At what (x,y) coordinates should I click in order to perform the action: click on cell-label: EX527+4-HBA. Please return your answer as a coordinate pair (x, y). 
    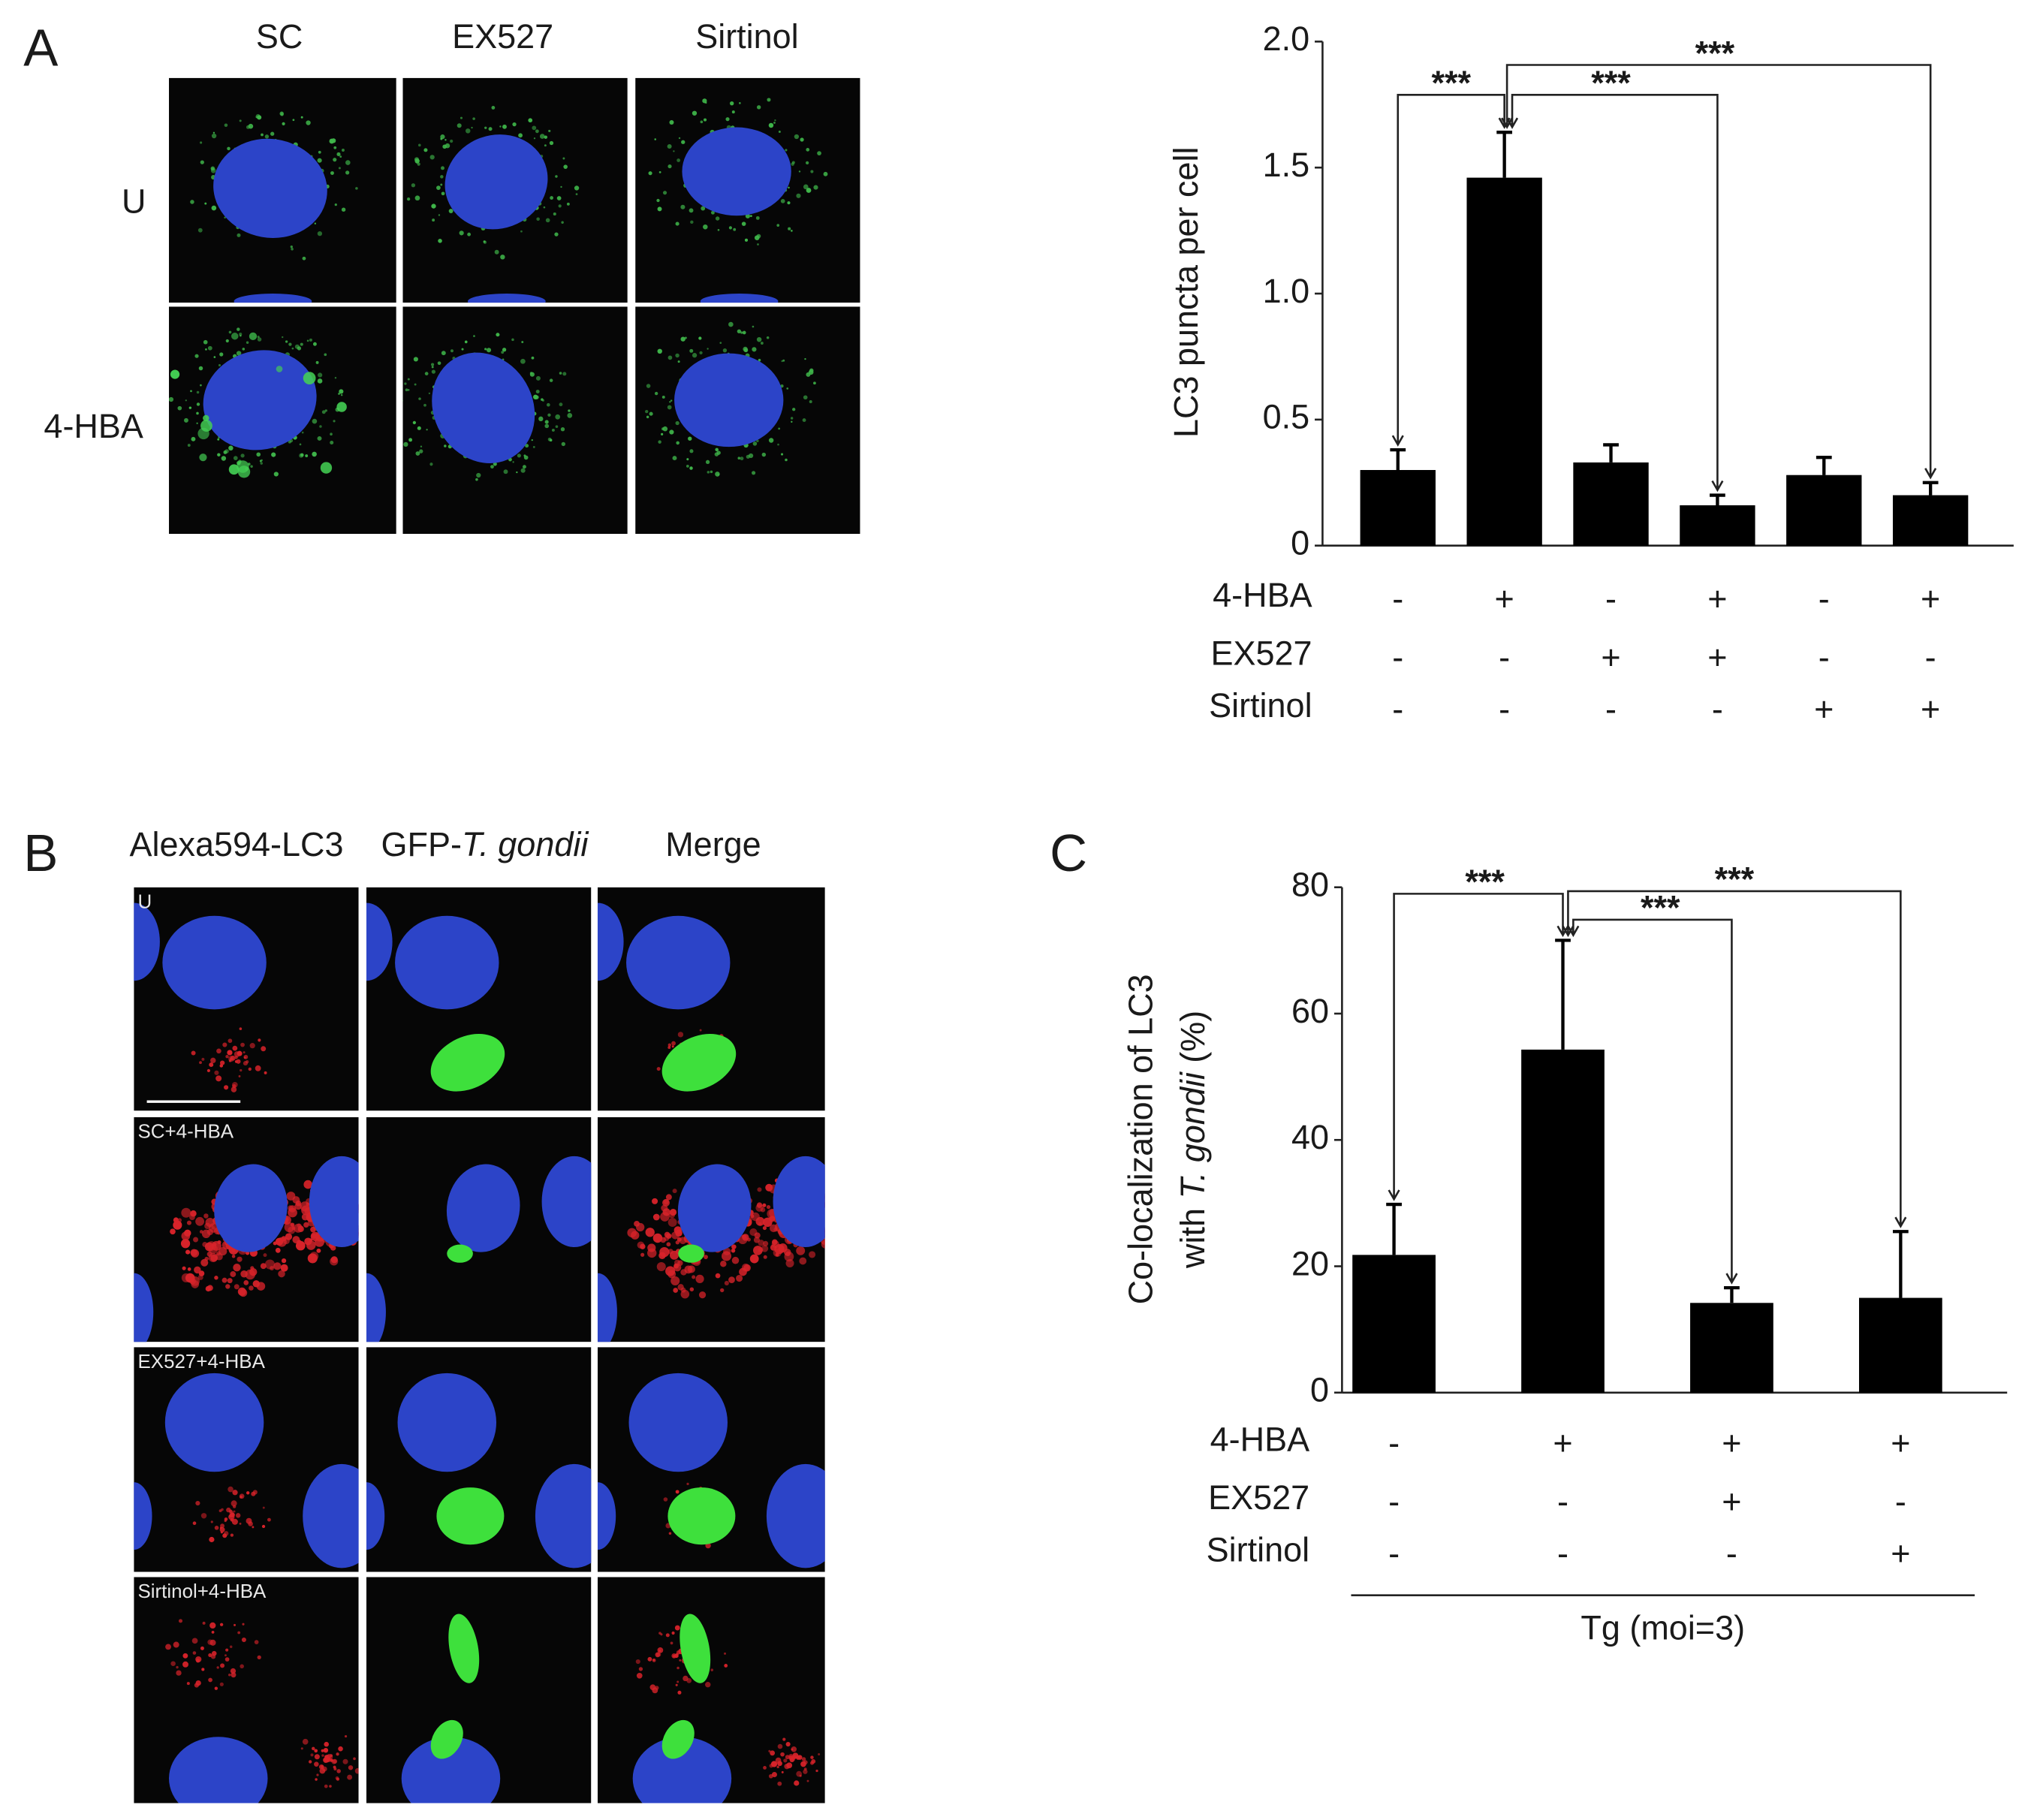
    Looking at the image, I should click on (201, 1362).